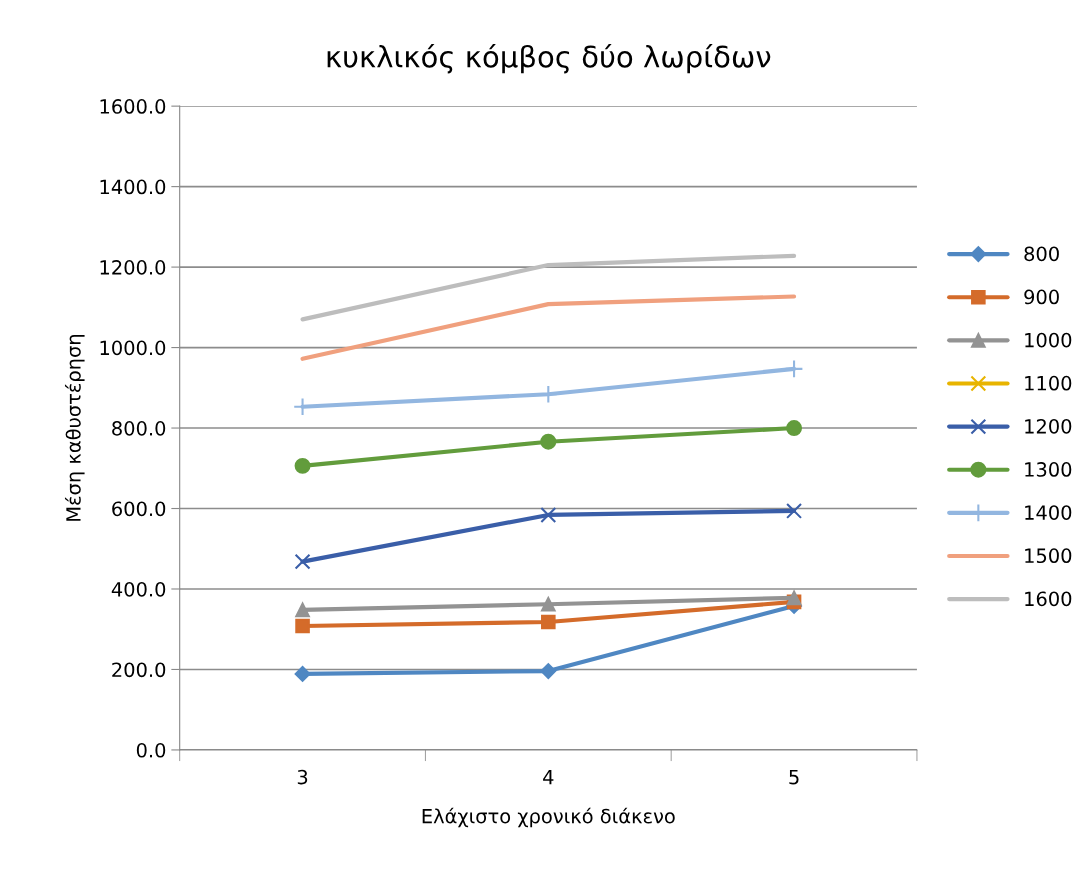  Describe the element at coordinates (139, 509) in the screenshot. I see `y-tick-label: 600.0` at that location.